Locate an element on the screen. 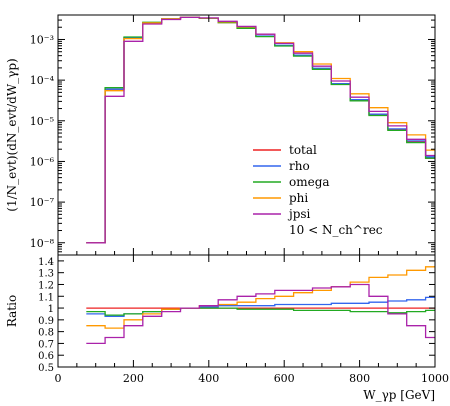 This screenshot has width=450, height=406. x-tick-label: 0 is located at coordinates (58, 378).